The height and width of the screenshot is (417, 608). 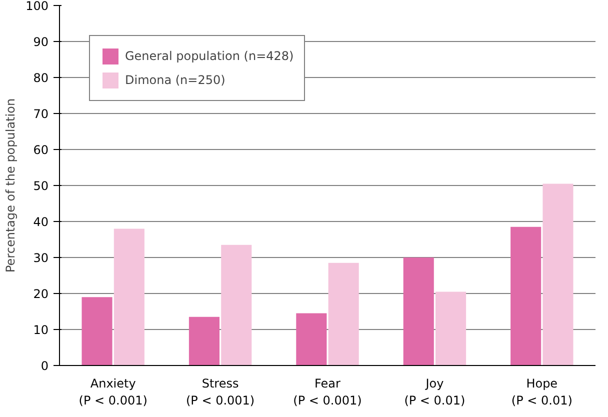 I want to click on y-tick-label: 50, so click(x=41, y=186).